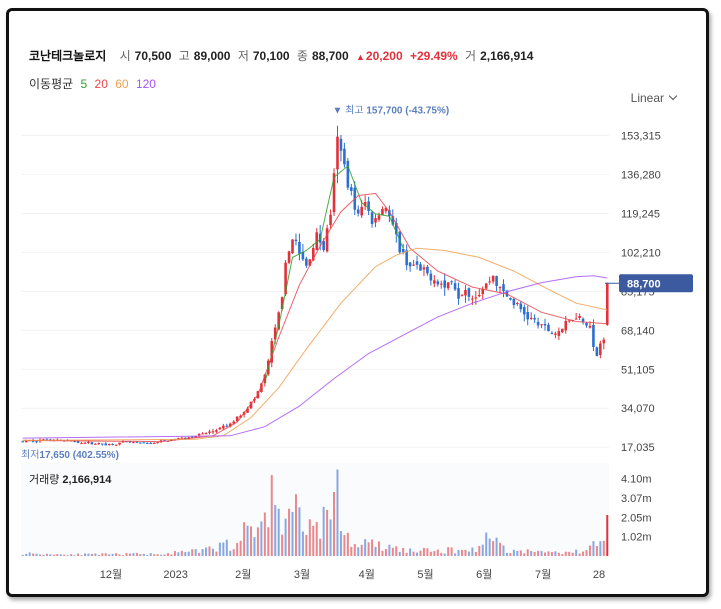  Describe the element at coordinates (507, 56) in the screenshot. I see `volume-value: 2,166,914` at that location.